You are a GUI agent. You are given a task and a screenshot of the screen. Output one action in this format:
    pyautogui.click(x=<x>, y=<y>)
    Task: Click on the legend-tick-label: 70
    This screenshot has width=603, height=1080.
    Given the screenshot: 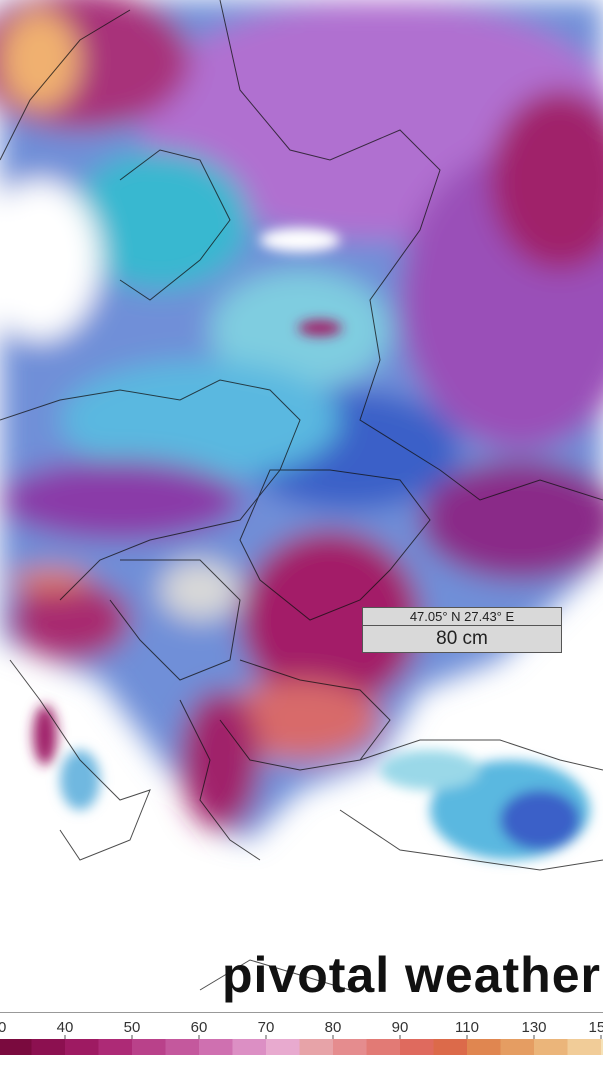 What is the action you would take?
    pyautogui.click(x=266, y=1027)
    